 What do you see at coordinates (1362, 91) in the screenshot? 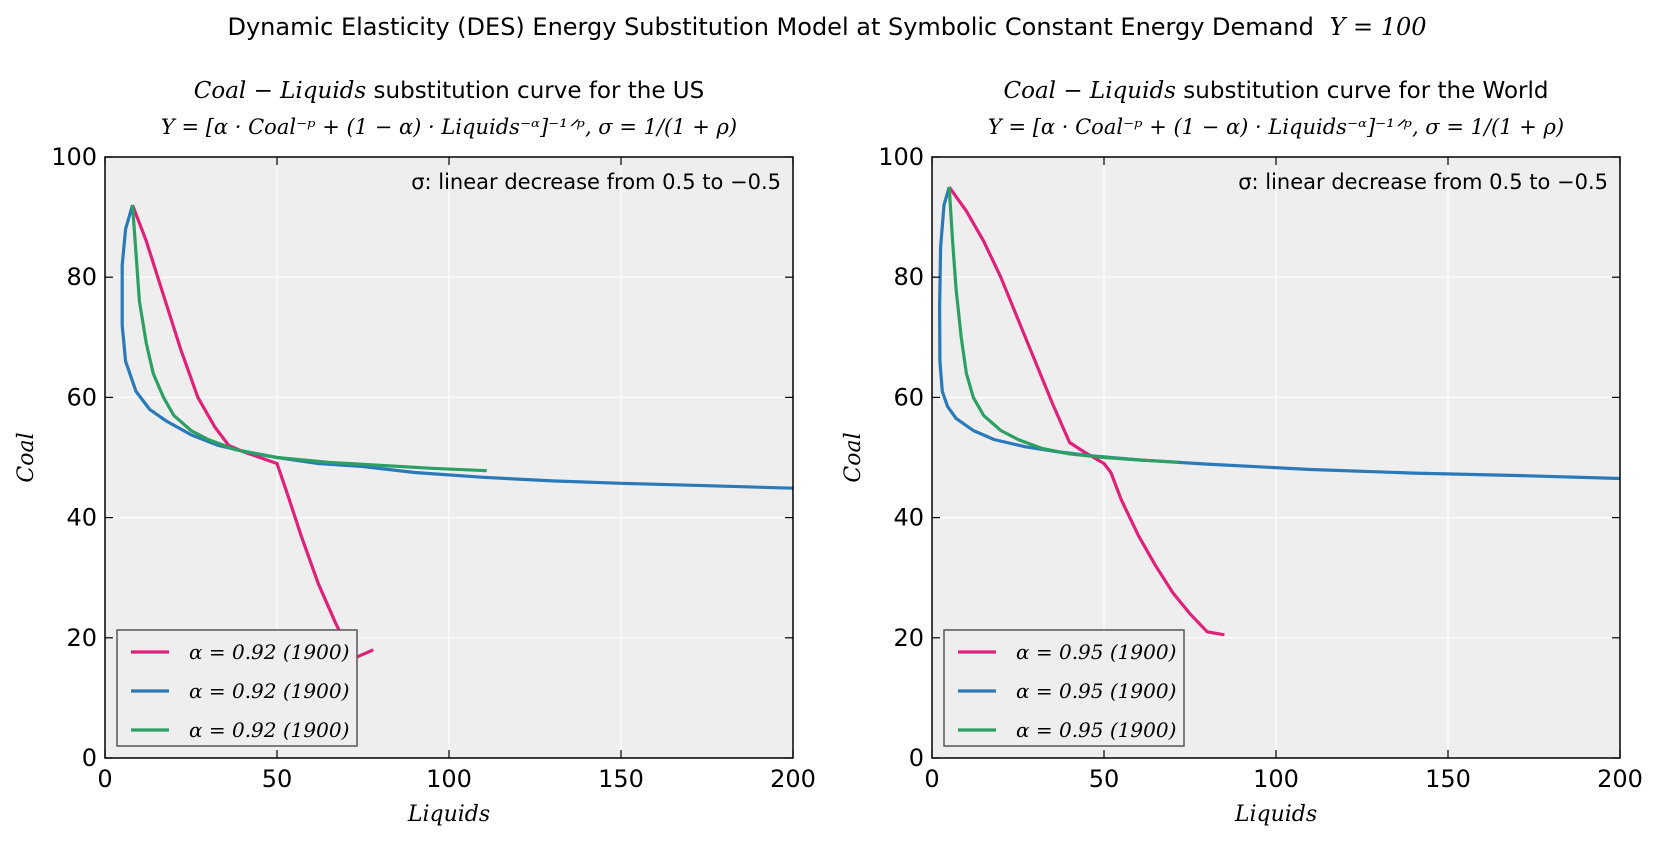
I see `chart-title-text: substitution curve for the World` at bounding box center [1362, 91].